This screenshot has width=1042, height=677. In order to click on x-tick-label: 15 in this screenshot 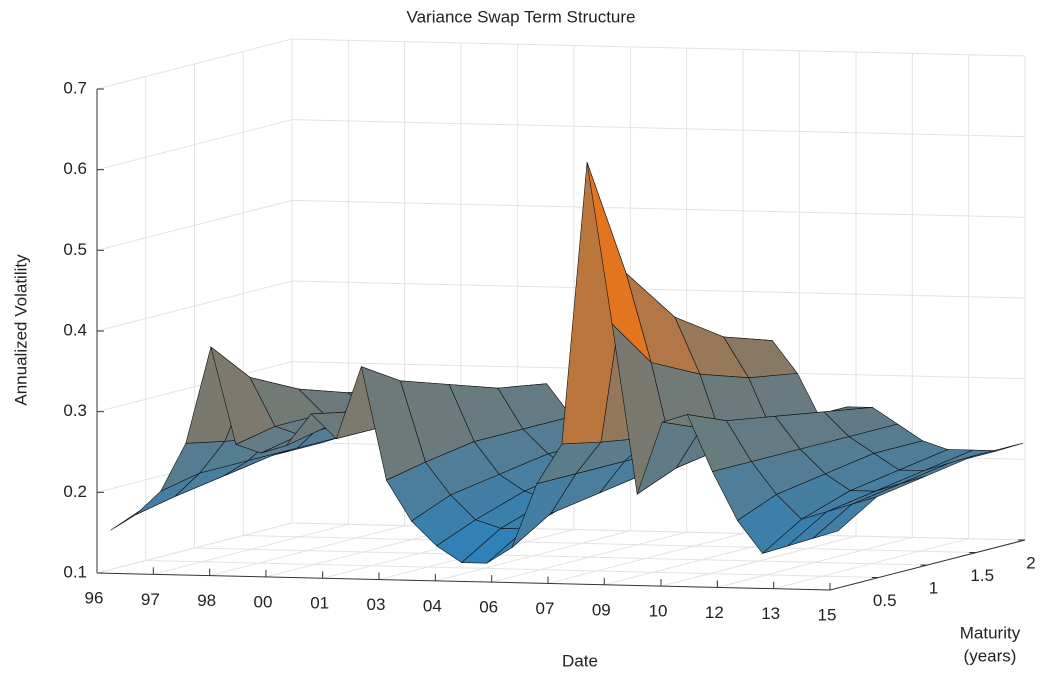, I will do `click(827, 614)`.